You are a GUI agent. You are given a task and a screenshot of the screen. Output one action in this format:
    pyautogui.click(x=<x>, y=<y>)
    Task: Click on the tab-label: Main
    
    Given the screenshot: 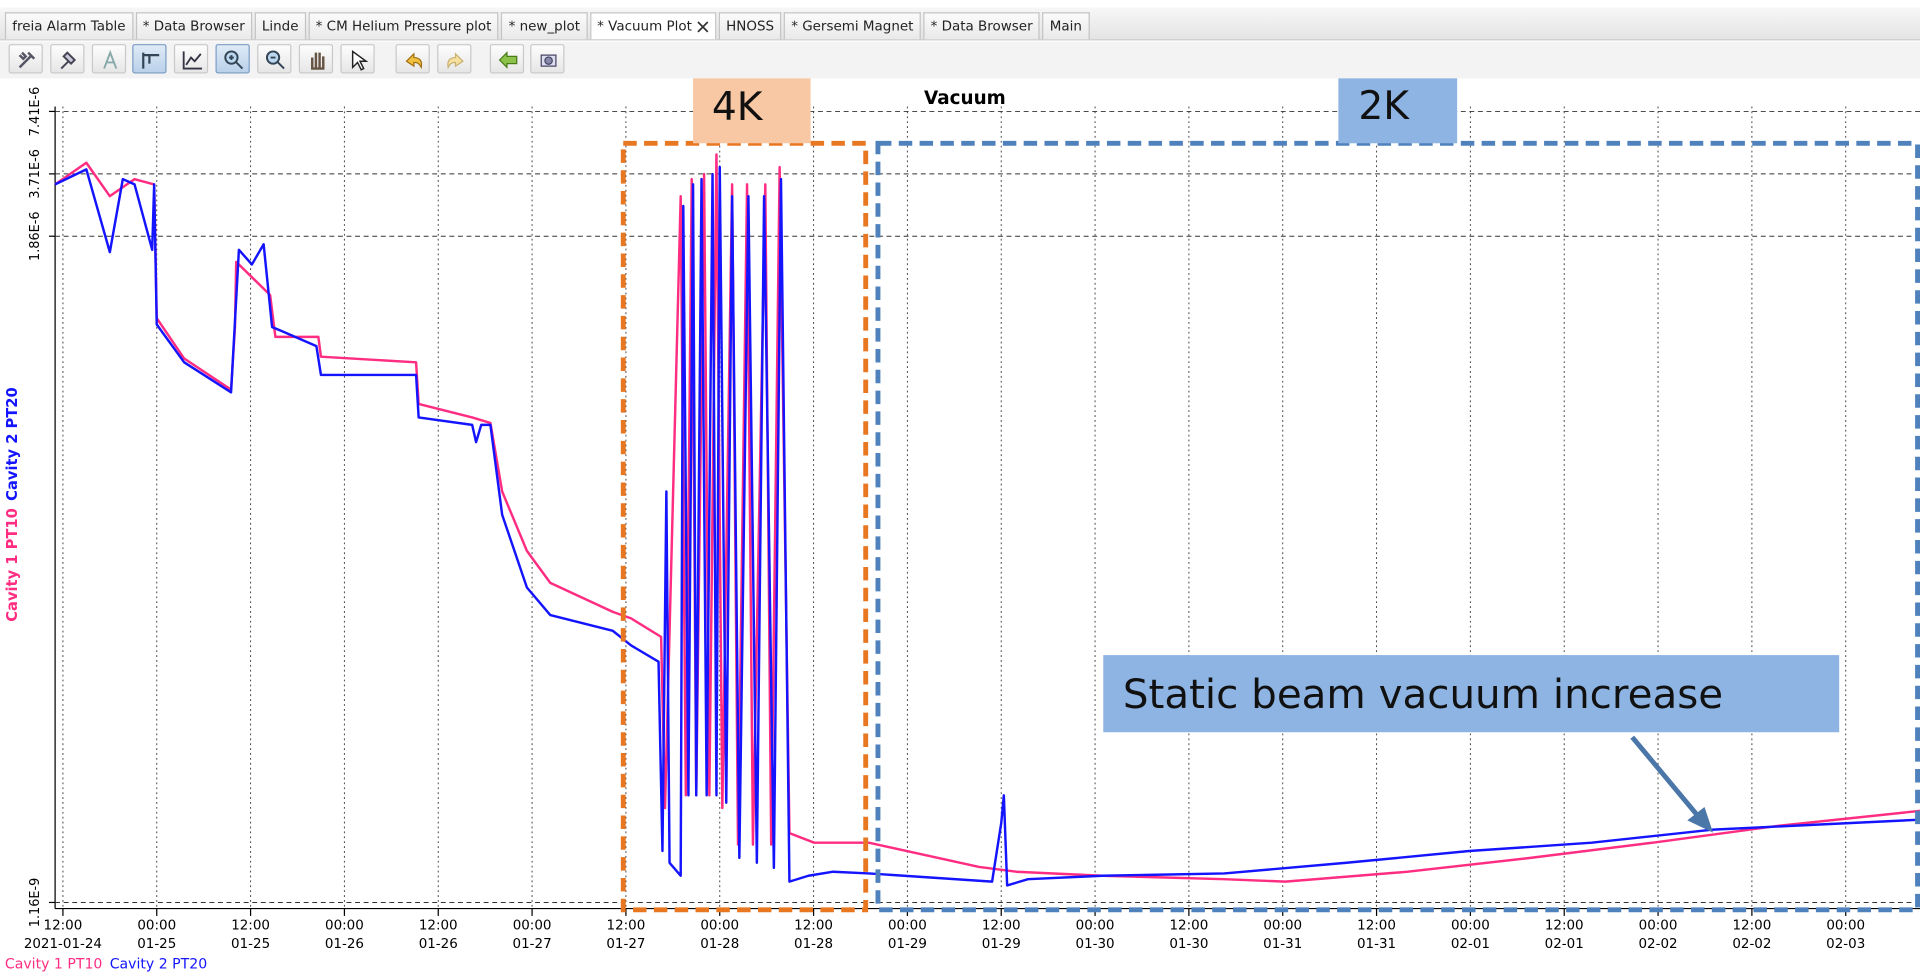 What is the action you would take?
    pyautogui.click(x=1065, y=26)
    